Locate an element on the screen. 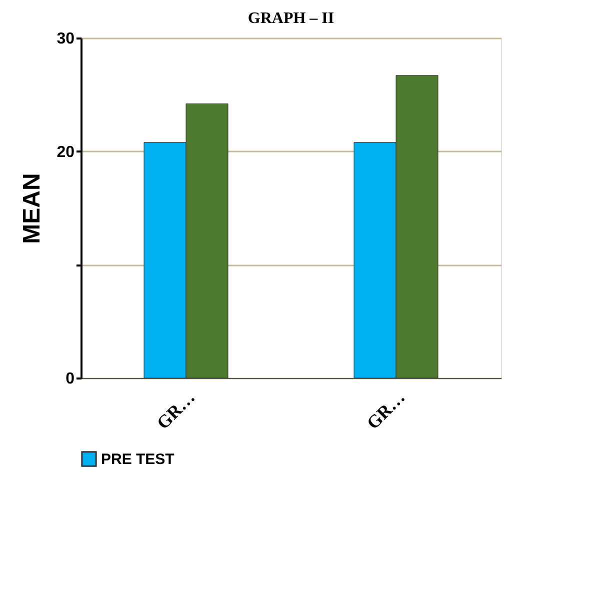  y-axis-title: MEAN is located at coordinates (32, 208).